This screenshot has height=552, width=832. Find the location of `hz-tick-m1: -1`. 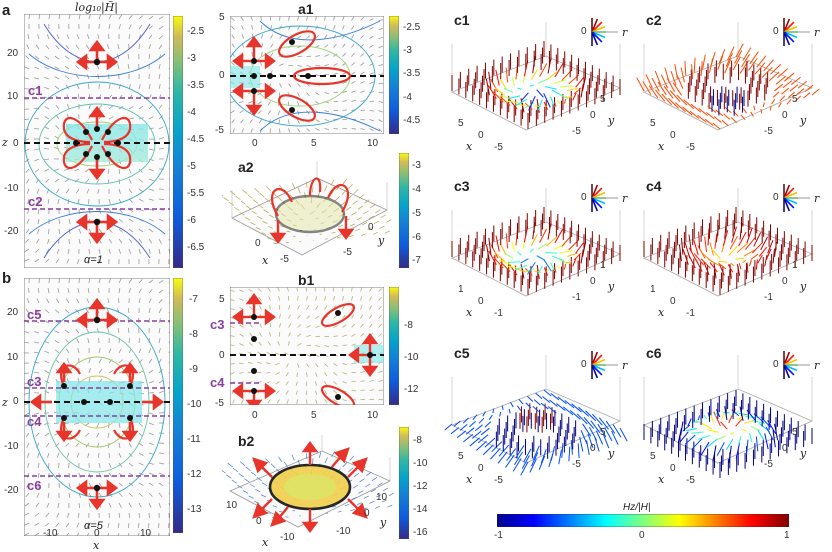

hz-tick-m1: -1 is located at coordinates (498, 535).